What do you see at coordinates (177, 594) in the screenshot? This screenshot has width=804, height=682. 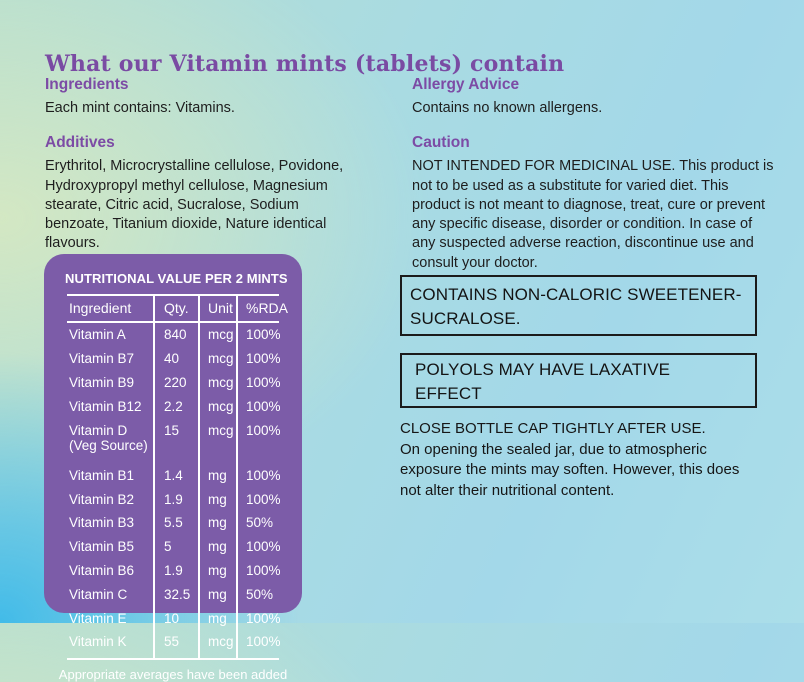 I see `cell-qty: 32.5` at bounding box center [177, 594].